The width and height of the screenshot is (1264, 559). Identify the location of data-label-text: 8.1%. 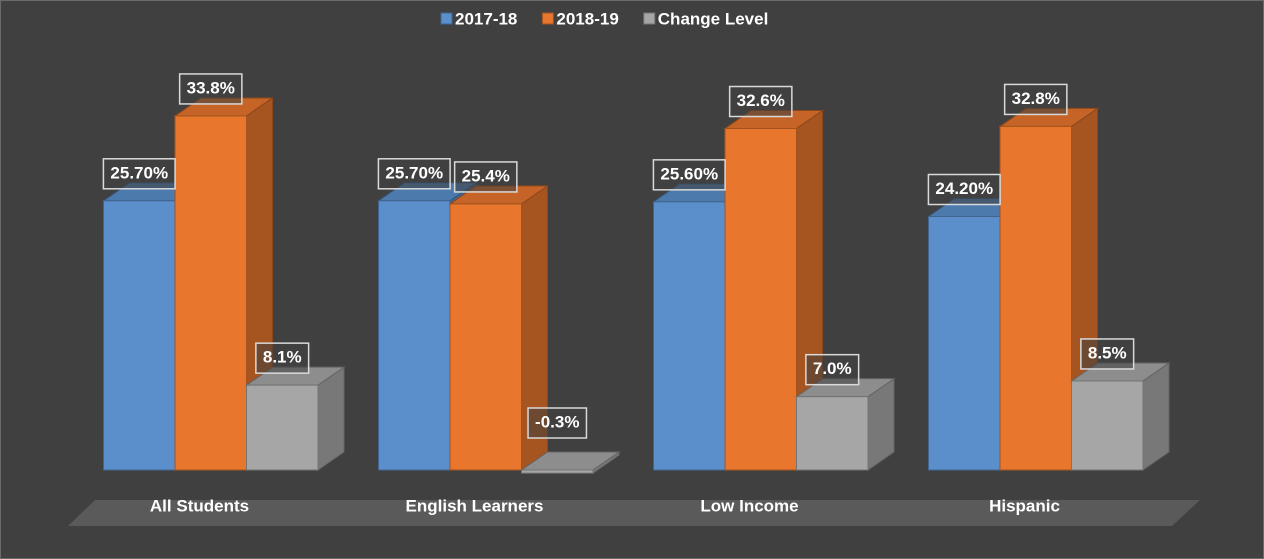
(282, 357).